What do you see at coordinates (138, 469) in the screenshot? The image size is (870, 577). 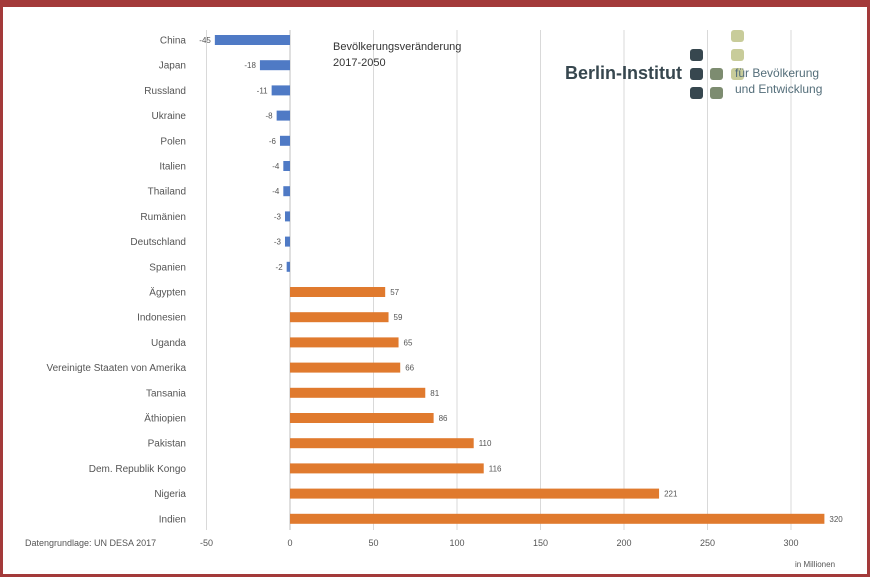 I see `category-label: Dem. Republik Kongo` at bounding box center [138, 469].